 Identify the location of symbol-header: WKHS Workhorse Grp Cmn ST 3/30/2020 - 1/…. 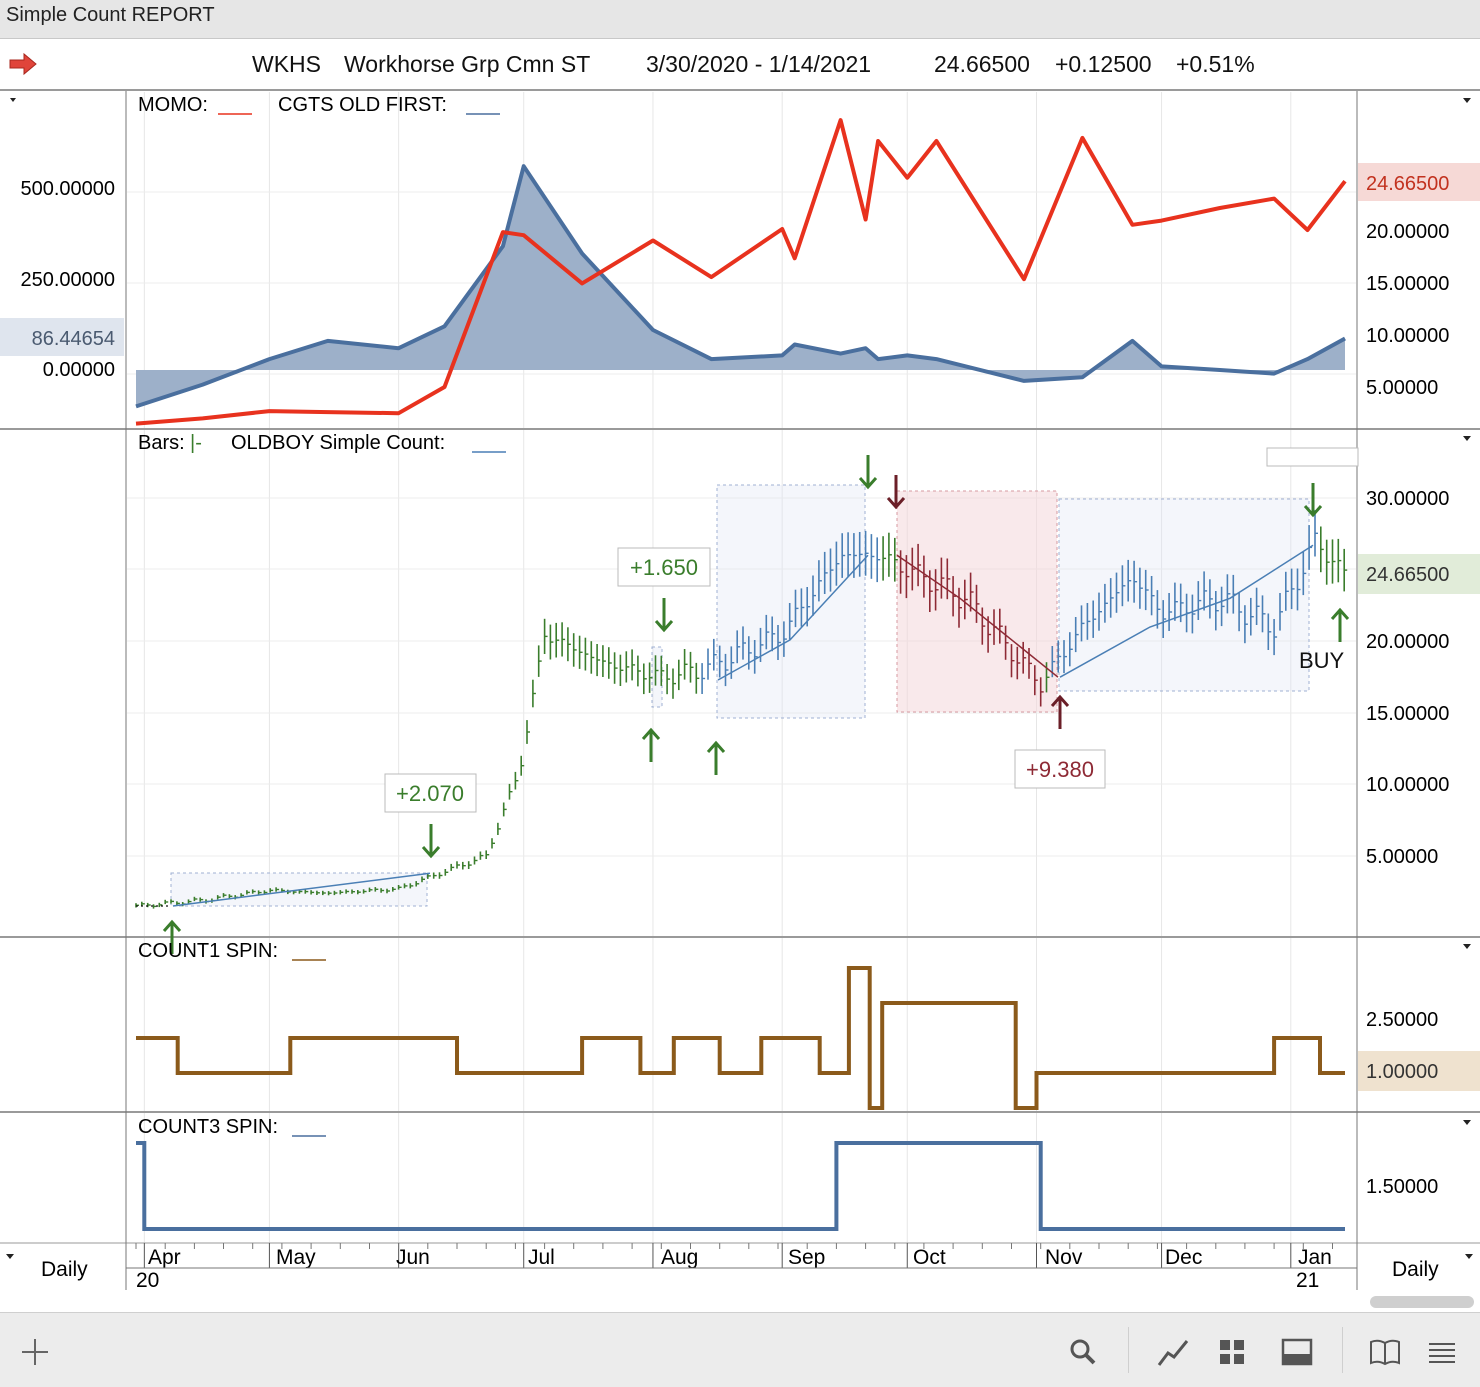
(740, 65).